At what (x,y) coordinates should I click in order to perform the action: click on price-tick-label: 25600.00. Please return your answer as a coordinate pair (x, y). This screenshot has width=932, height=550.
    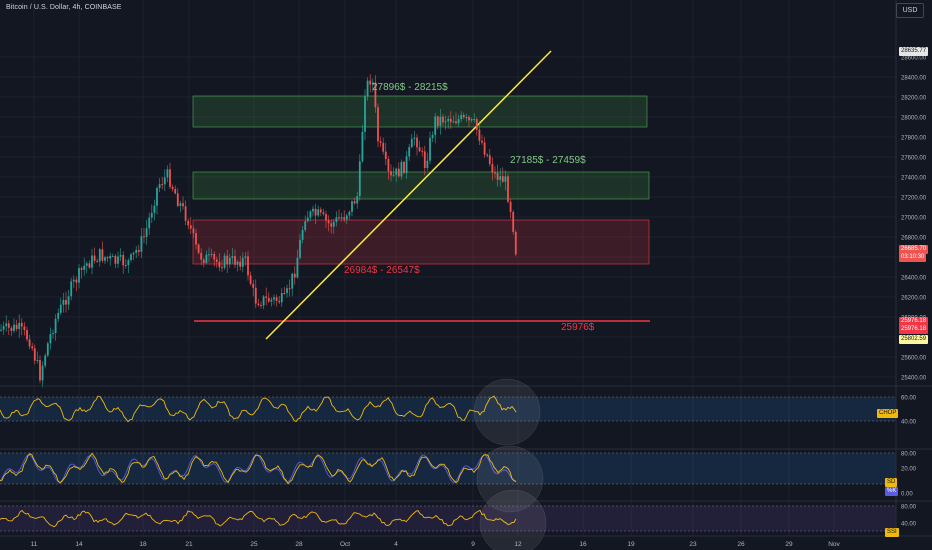
    Looking at the image, I should click on (914, 359).